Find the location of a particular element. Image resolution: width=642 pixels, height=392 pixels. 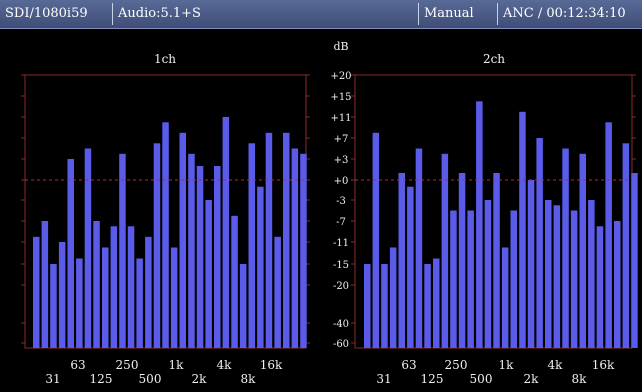

scale-label: -11 is located at coordinates (341, 243).